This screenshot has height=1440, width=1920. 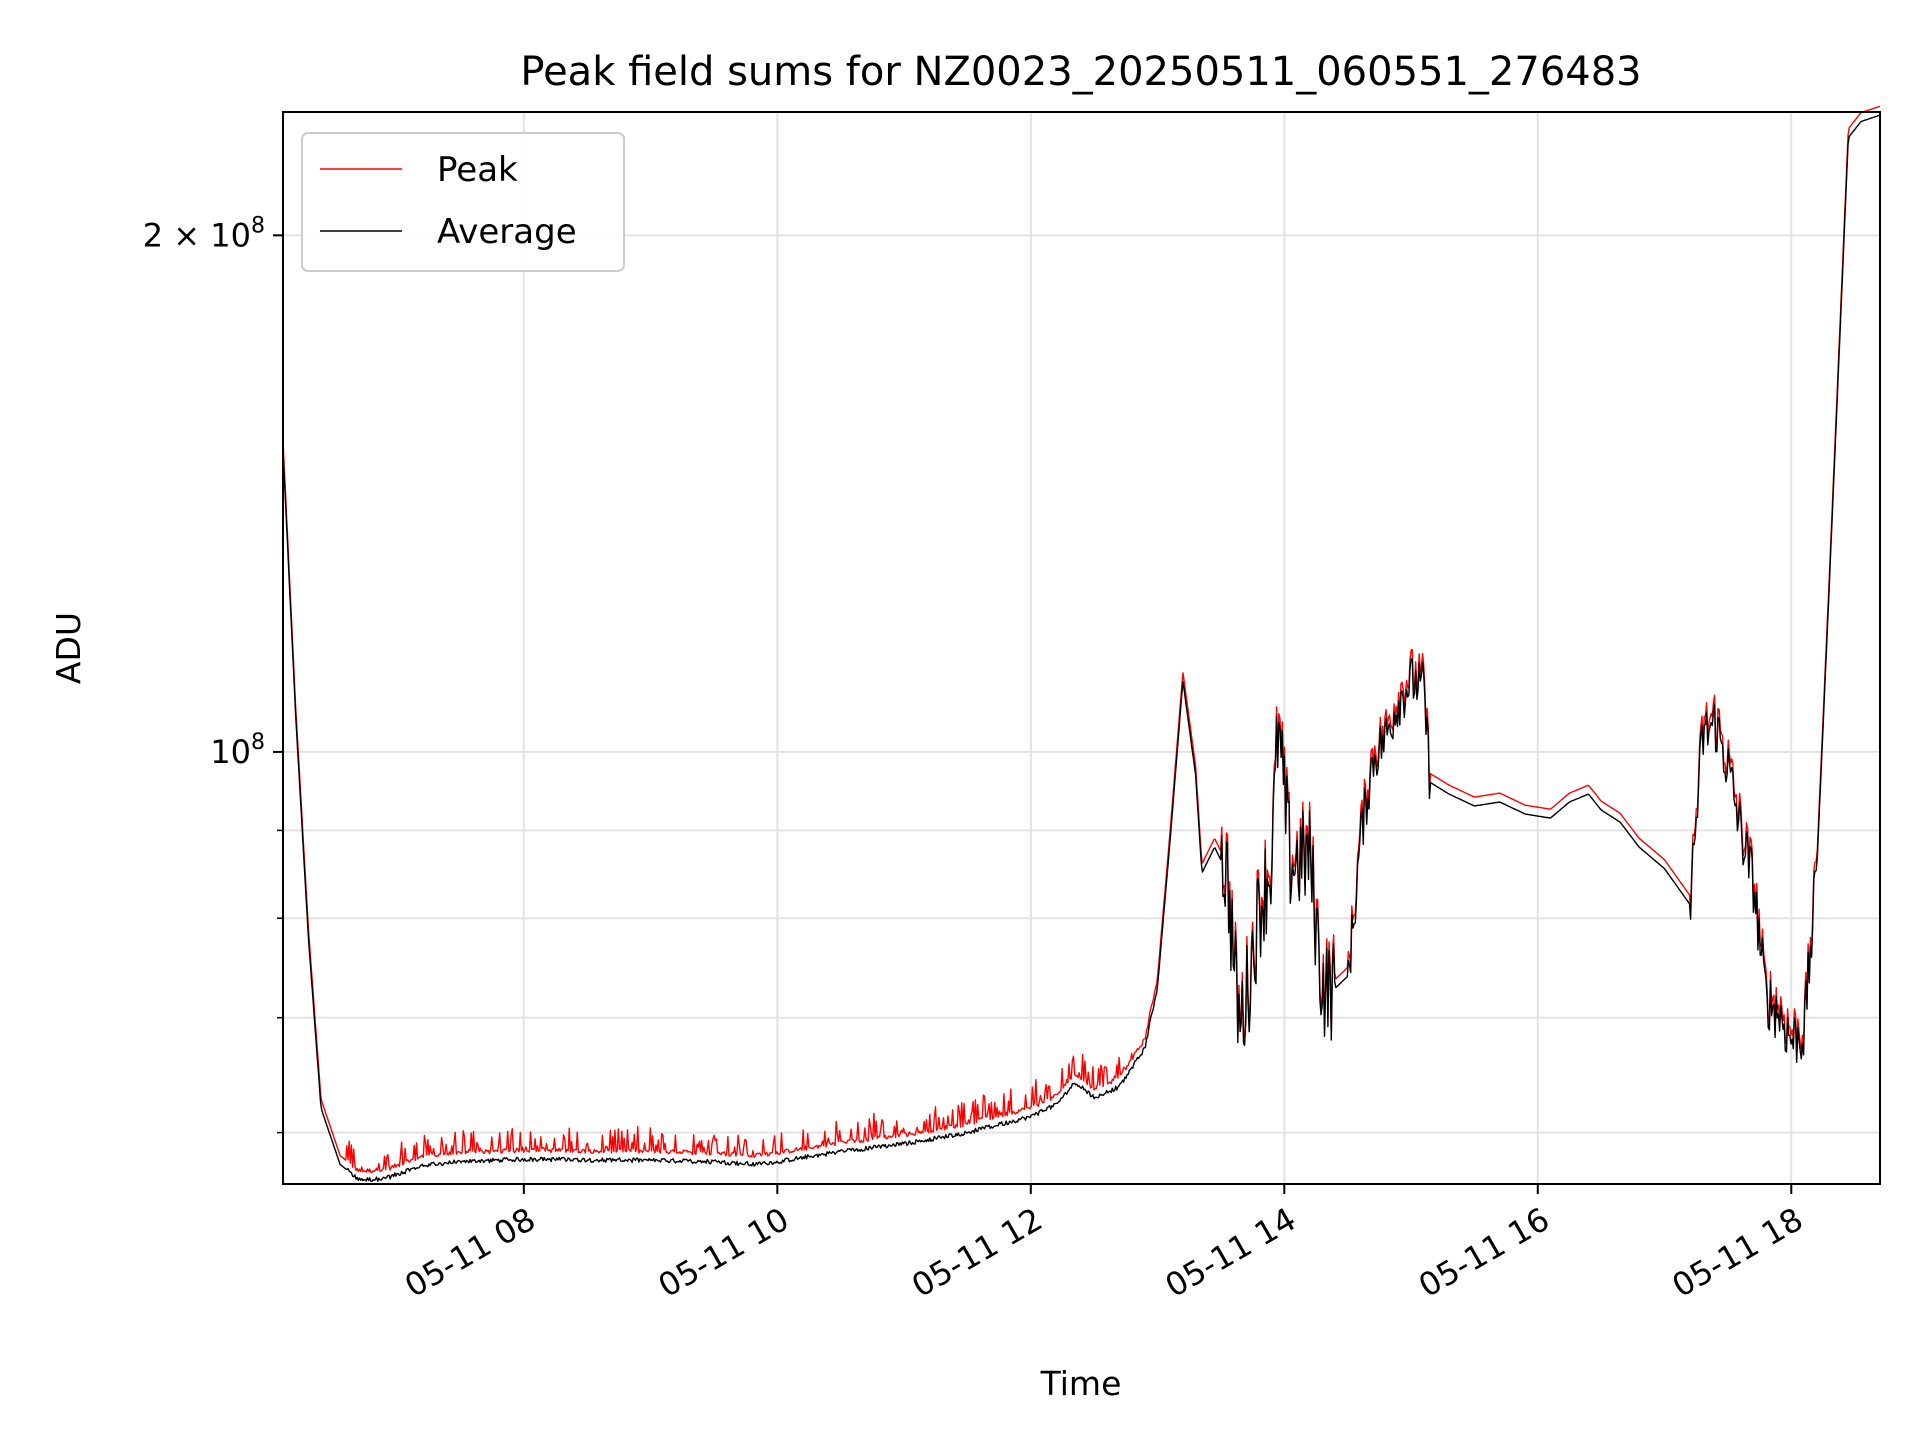 I want to click on legend: Peak Average, so click(x=463, y=202).